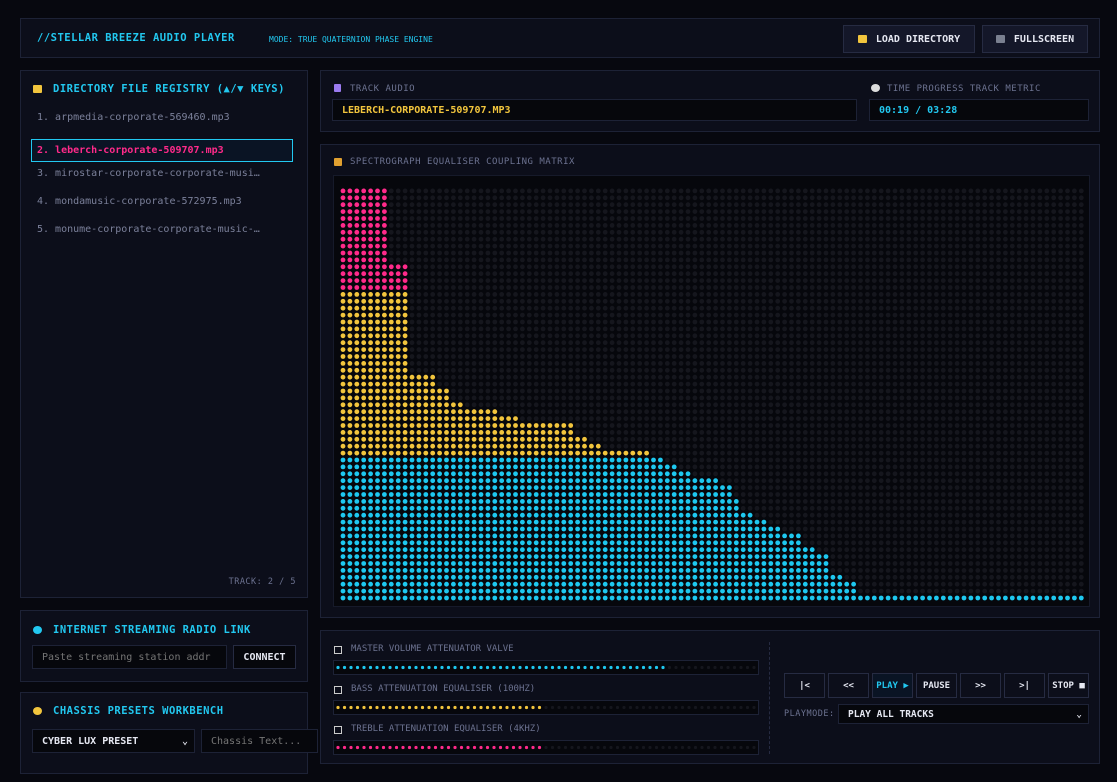 The width and height of the screenshot is (1117, 782). Describe the element at coordinates (1035, 39) in the screenshot. I see `fullscreen: FULLSCREEN` at that location.